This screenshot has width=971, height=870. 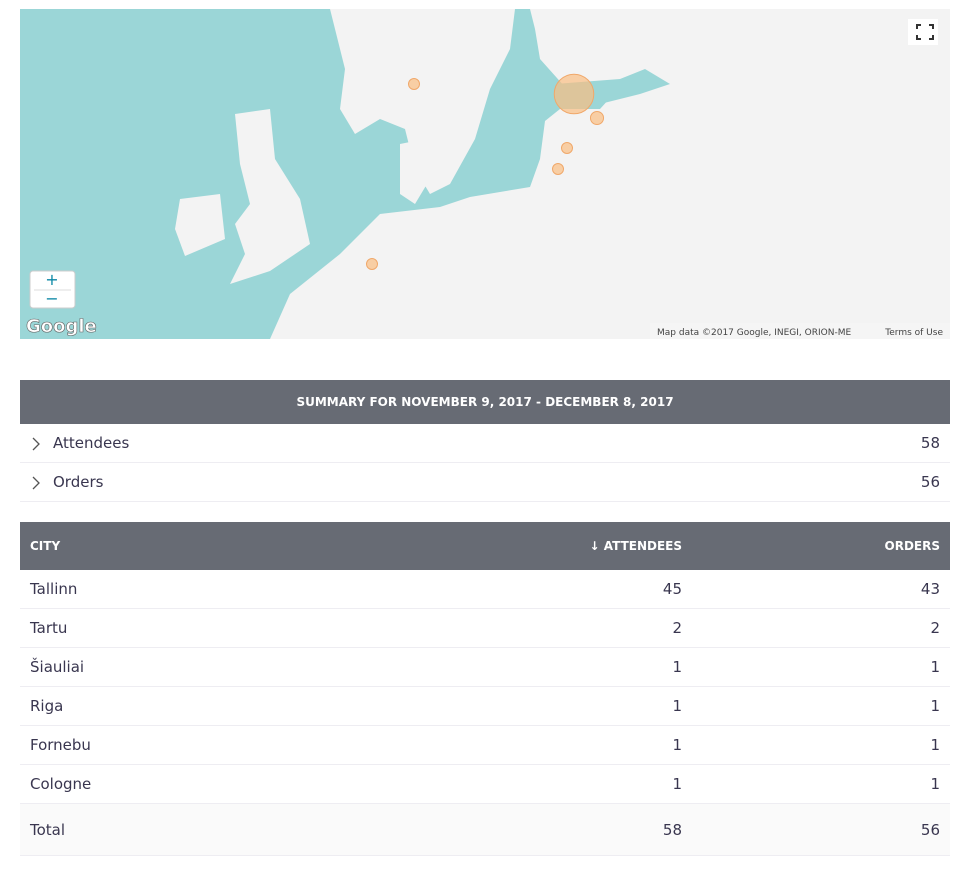 What do you see at coordinates (912, 546) in the screenshot?
I see `header-orders: ORDERS` at bounding box center [912, 546].